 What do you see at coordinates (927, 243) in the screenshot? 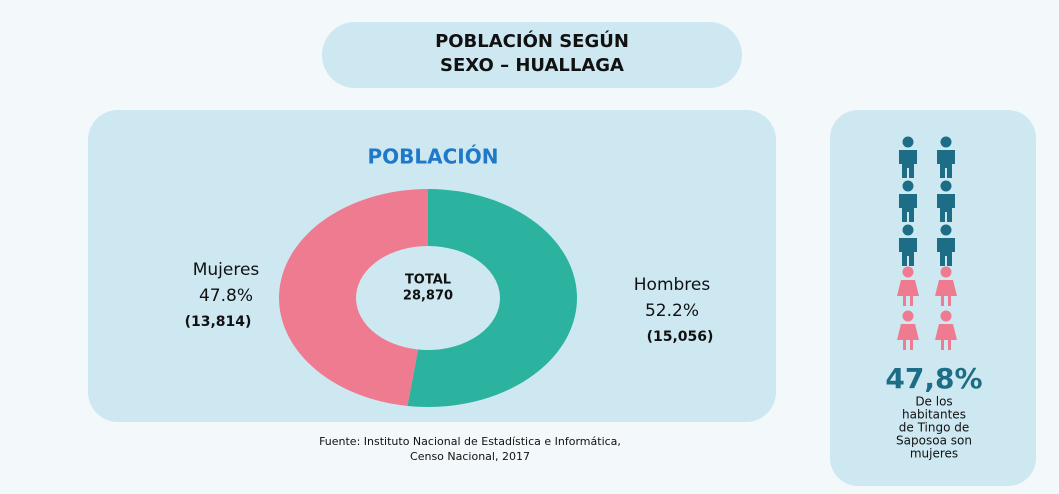
I see `people-icons` at bounding box center [927, 243].